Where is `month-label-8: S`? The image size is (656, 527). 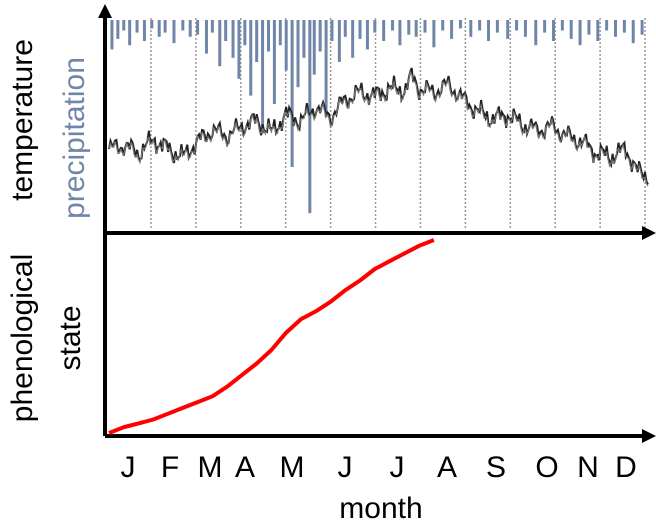
month-label-8: S is located at coordinates (496, 467).